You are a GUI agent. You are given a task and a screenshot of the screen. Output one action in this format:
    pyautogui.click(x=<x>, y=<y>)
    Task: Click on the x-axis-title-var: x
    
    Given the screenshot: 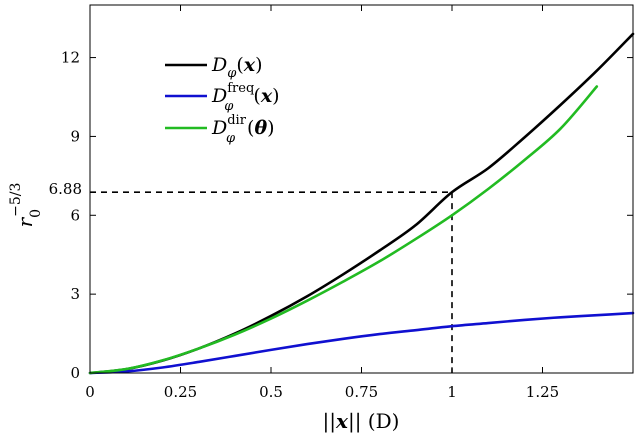 What is the action you would take?
    pyautogui.click(x=342, y=421)
    